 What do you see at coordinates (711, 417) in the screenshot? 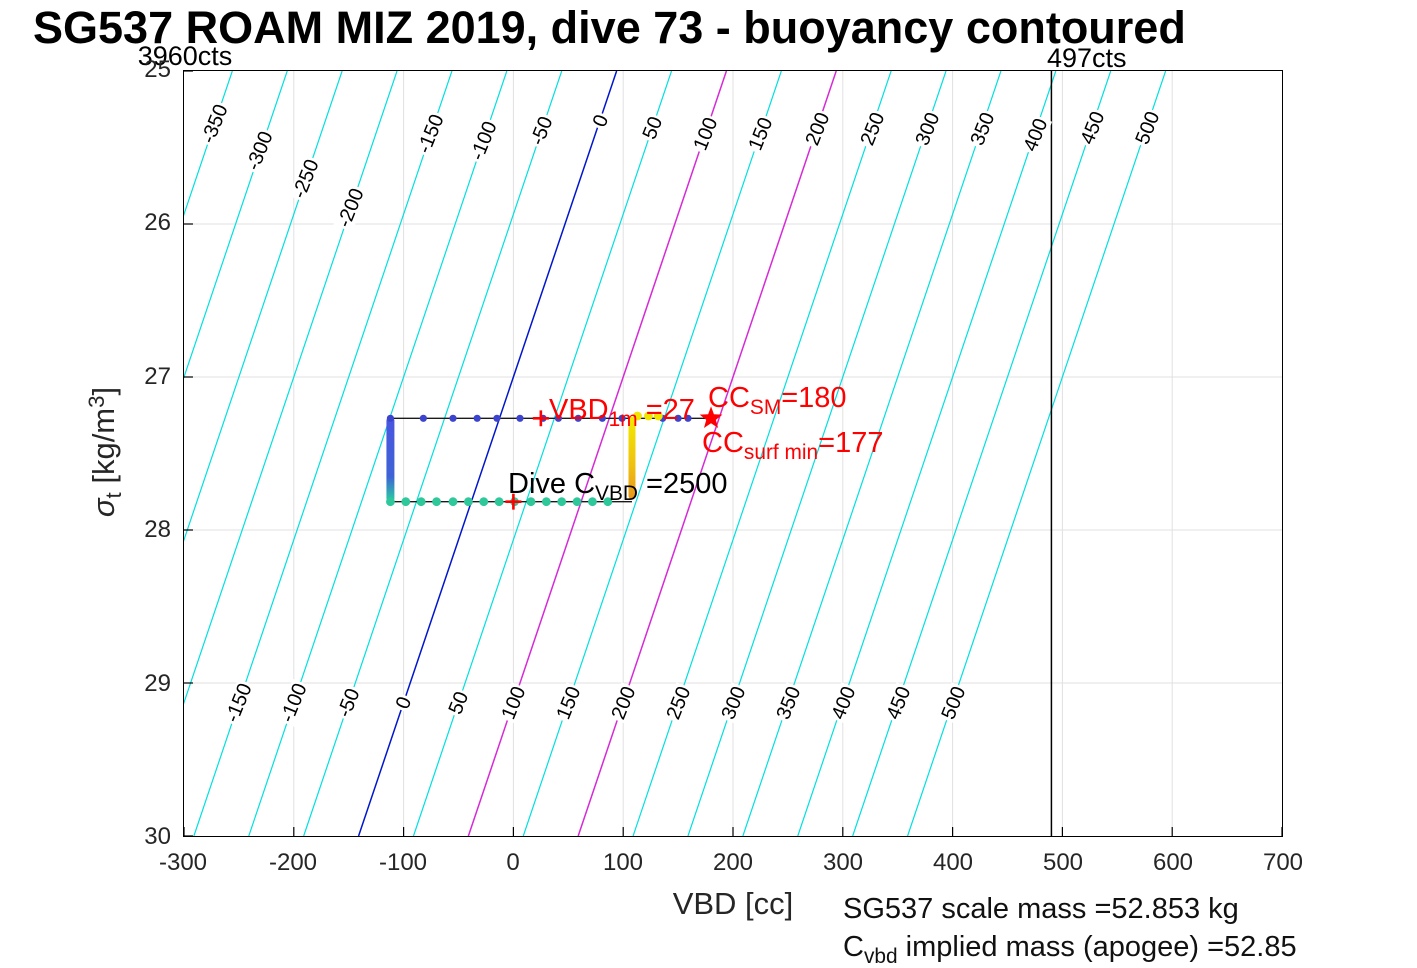
I see `star-marker-ccsm` at bounding box center [711, 417].